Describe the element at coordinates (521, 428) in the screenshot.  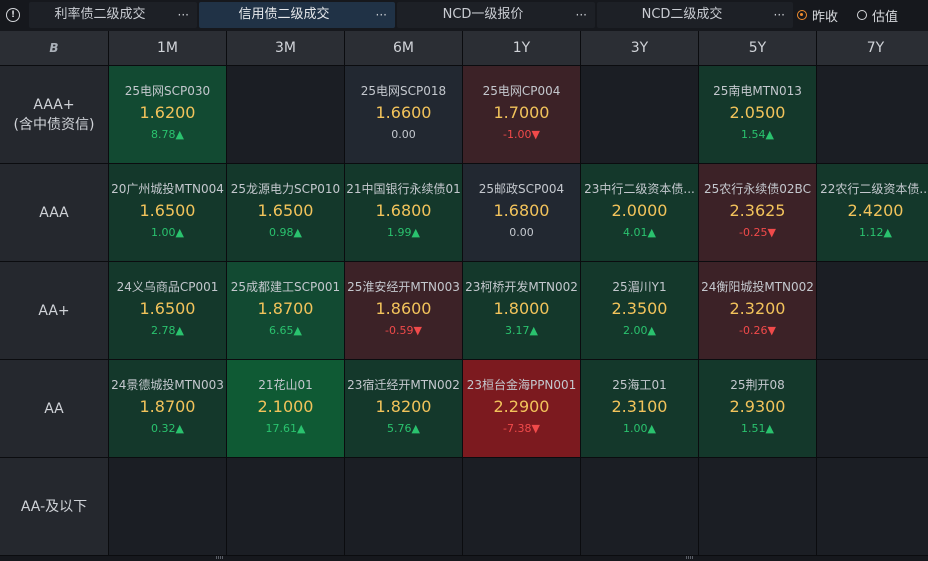
I see `bond-change: -7.38▼` at that location.